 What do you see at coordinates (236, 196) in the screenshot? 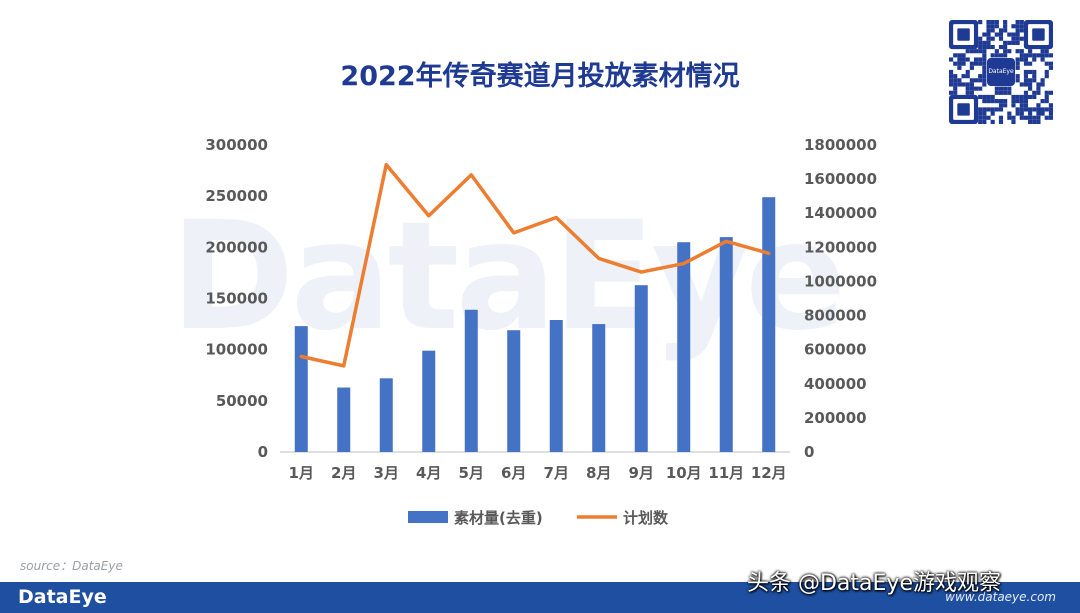
I see `y-left-tick-label: 250000` at bounding box center [236, 196].